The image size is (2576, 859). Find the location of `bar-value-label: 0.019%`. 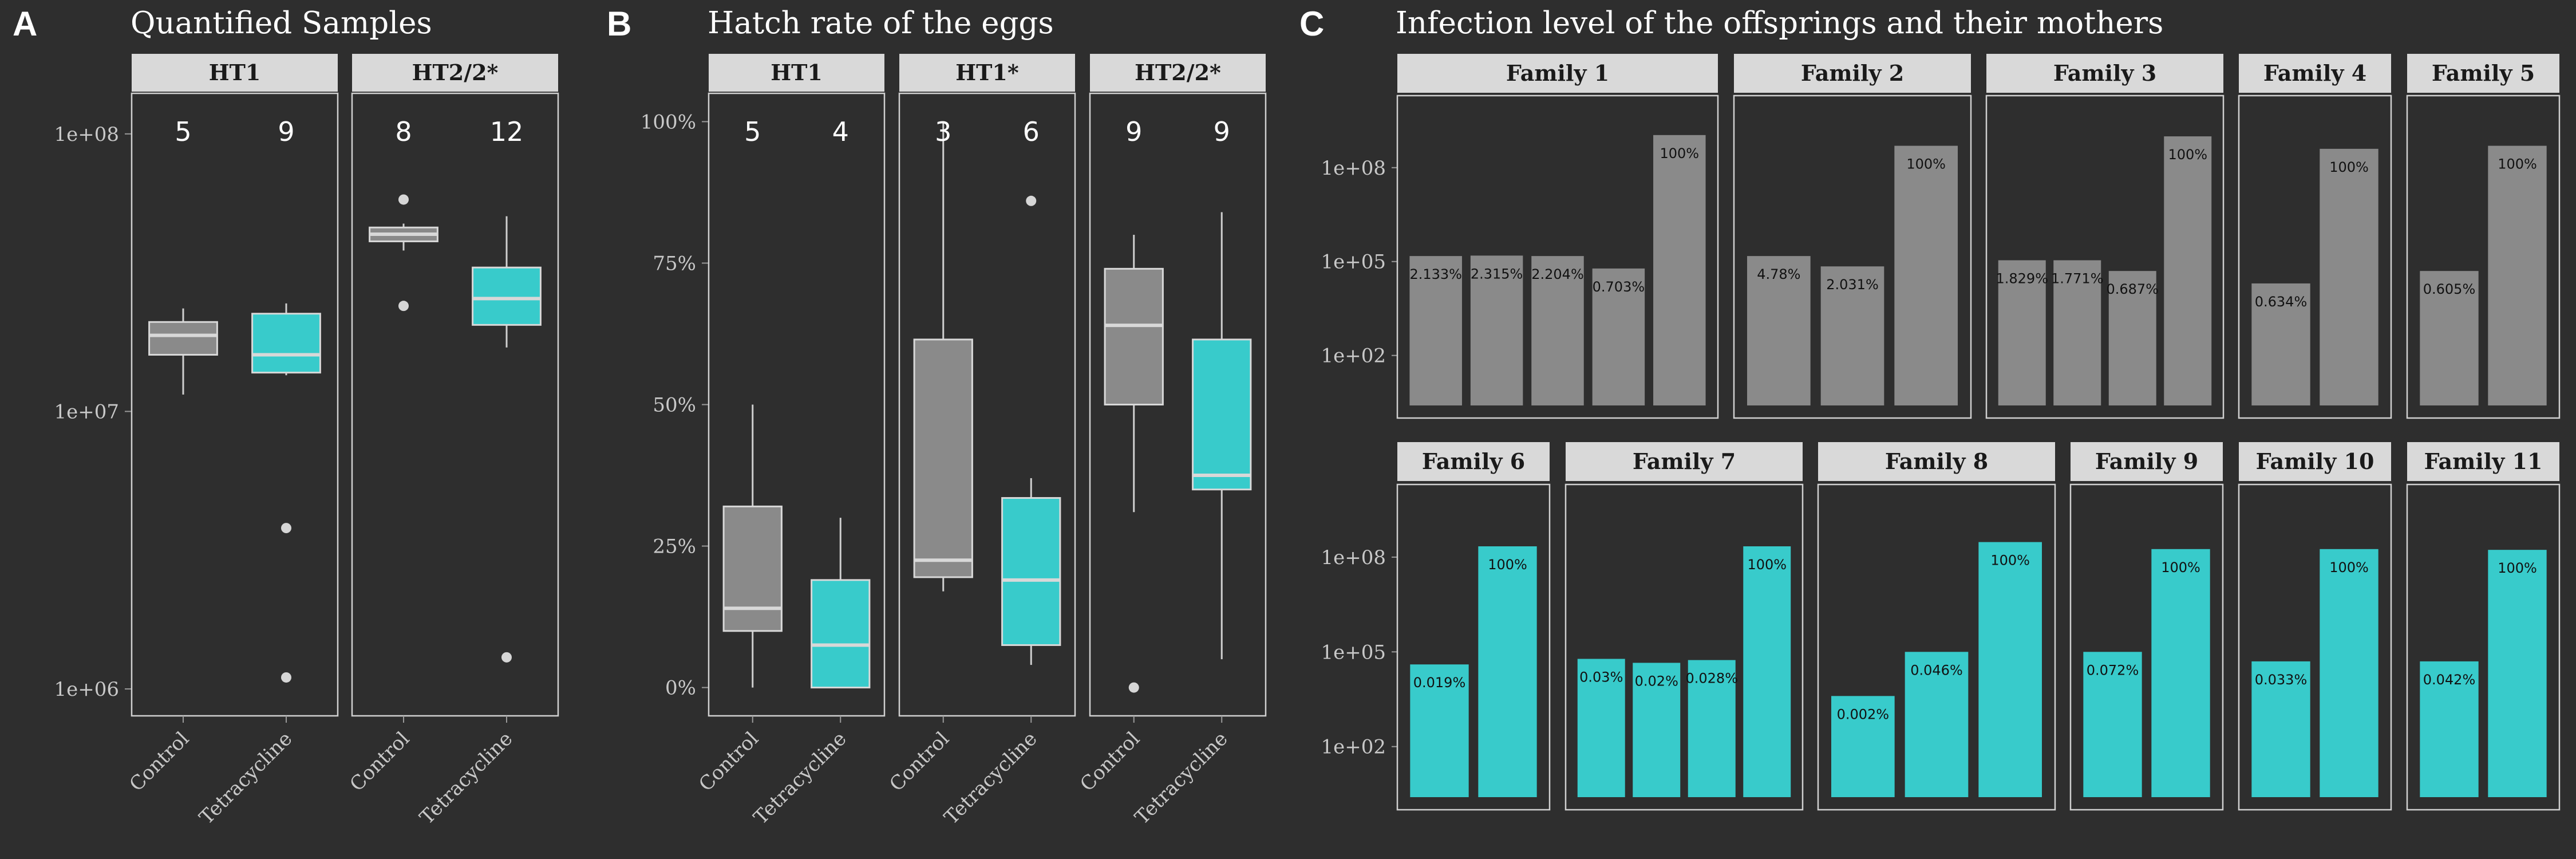

bar-value-label: 0.019% is located at coordinates (1439, 683).